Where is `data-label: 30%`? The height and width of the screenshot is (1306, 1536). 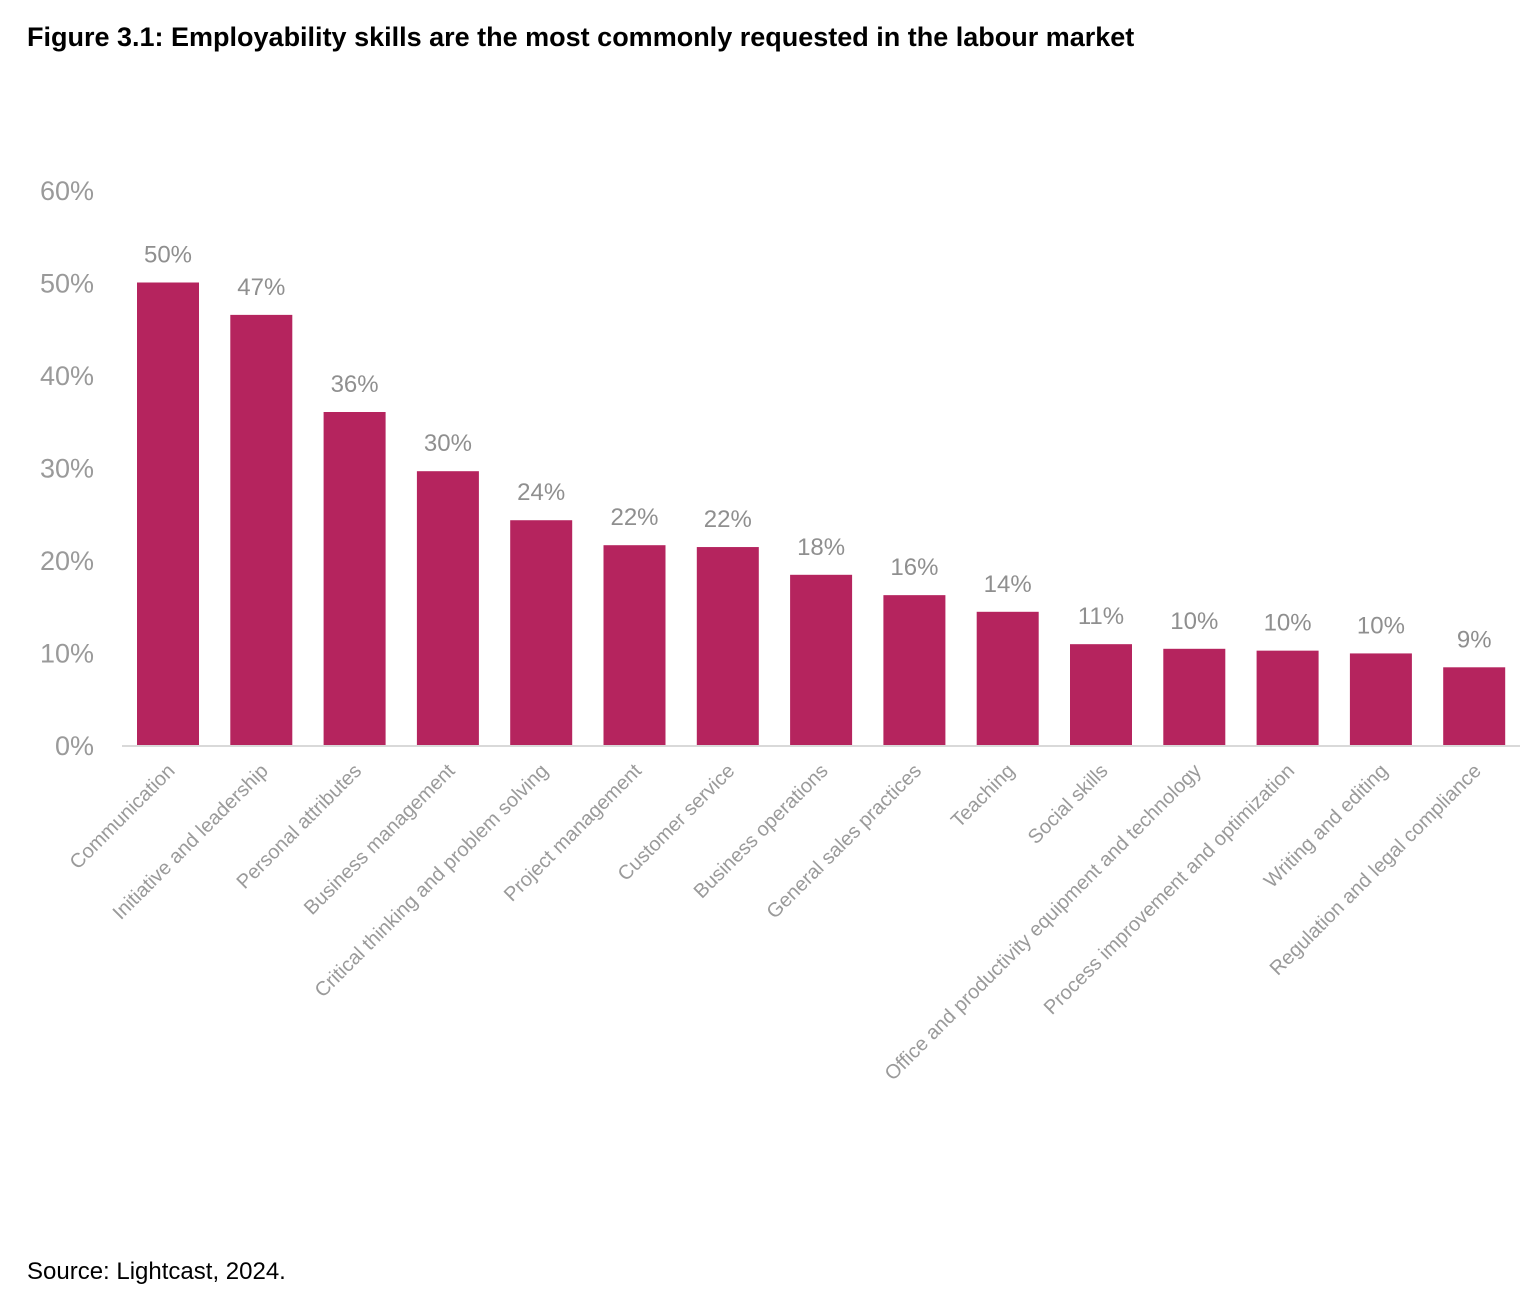
data-label: 30% is located at coordinates (448, 443).